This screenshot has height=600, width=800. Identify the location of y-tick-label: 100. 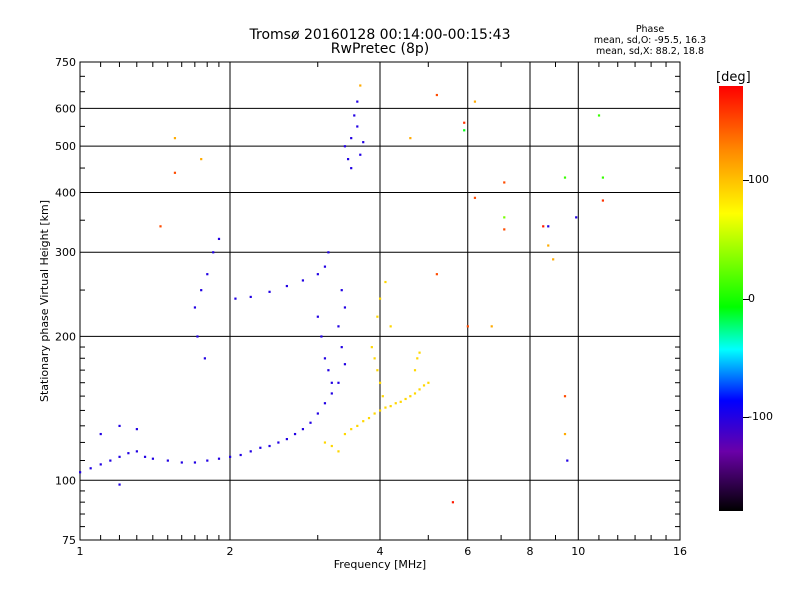
(65, 480).